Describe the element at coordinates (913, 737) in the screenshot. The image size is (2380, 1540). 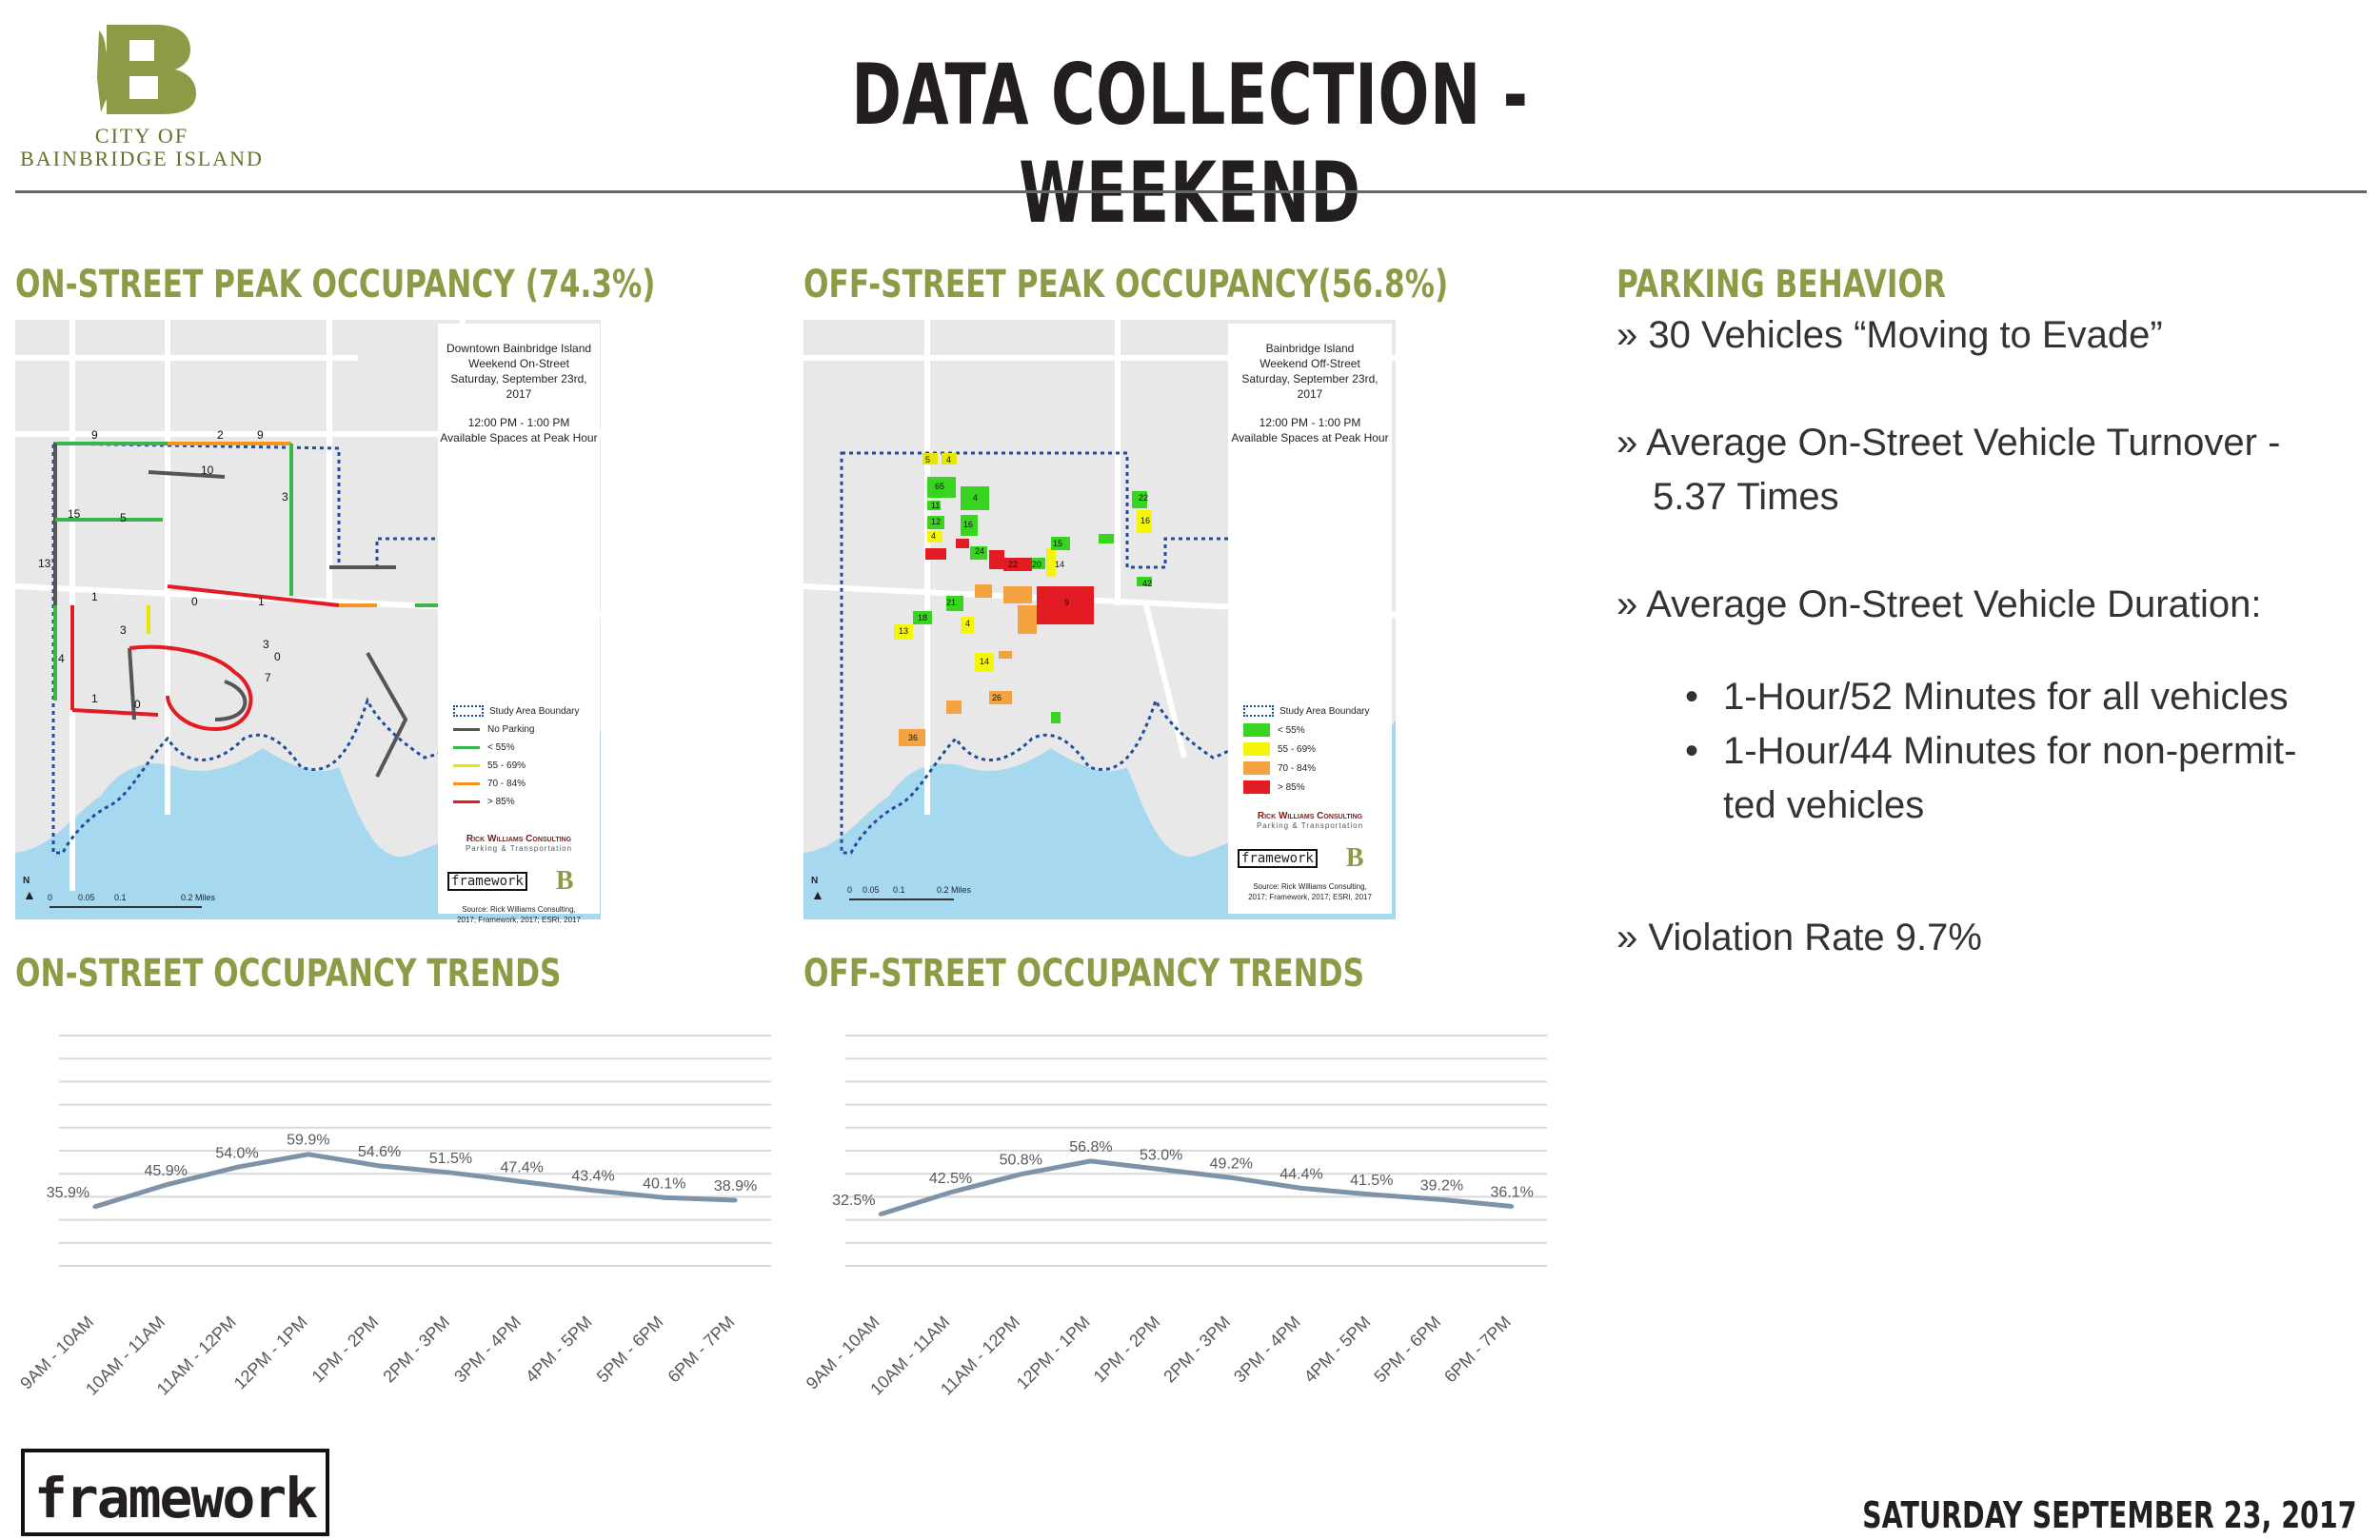
I see `svg-text: 36` at that location.